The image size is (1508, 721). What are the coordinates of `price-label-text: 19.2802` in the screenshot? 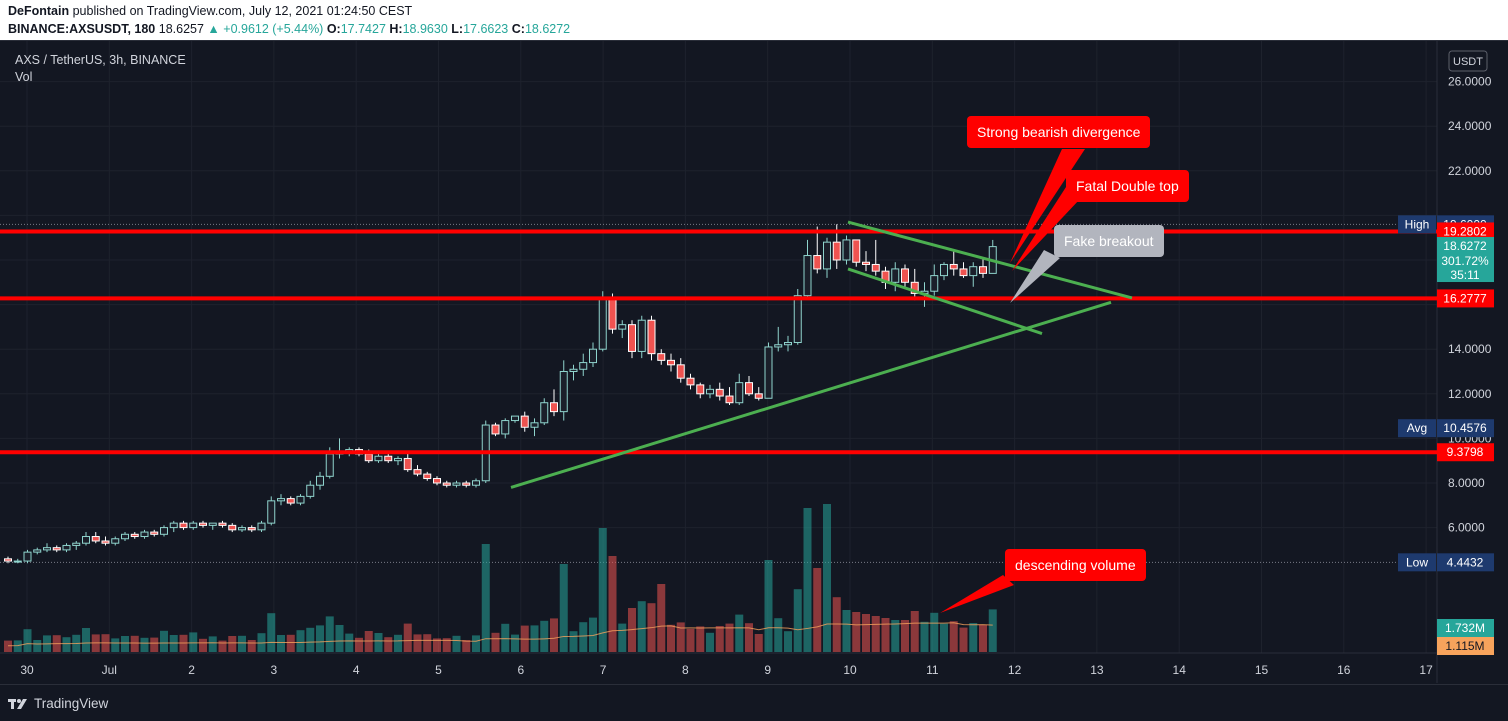 It's located at (1465, 231).